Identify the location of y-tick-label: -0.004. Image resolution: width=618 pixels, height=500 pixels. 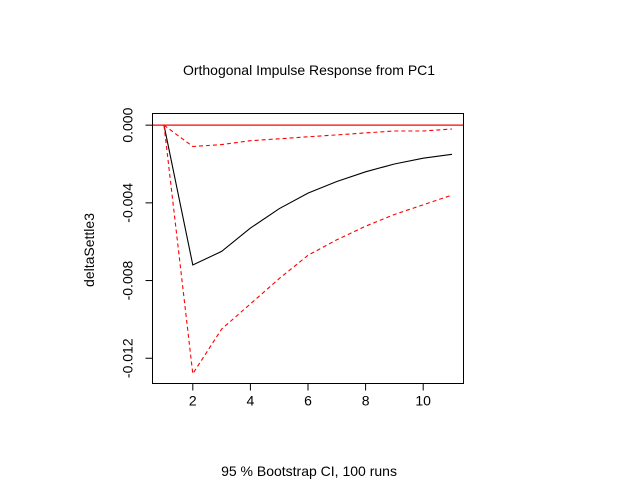
(128, 203).